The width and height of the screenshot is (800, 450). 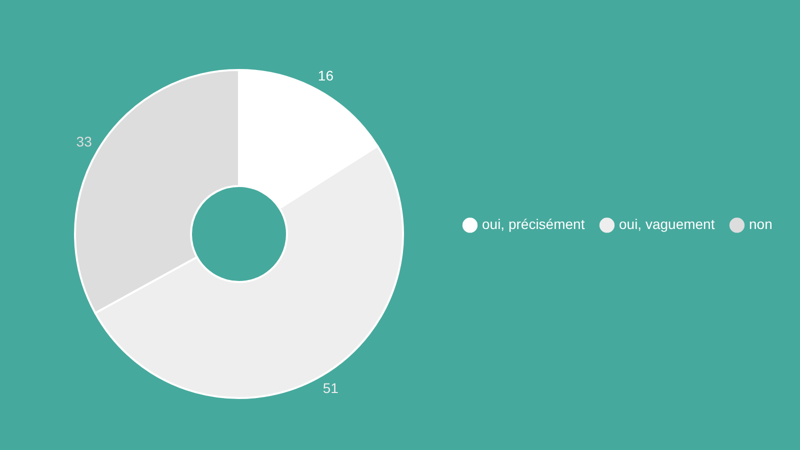 What do you see at coordinates (84, 141) in the screenshot?
I see `data-label: 33` at bounding box center [84, 141].